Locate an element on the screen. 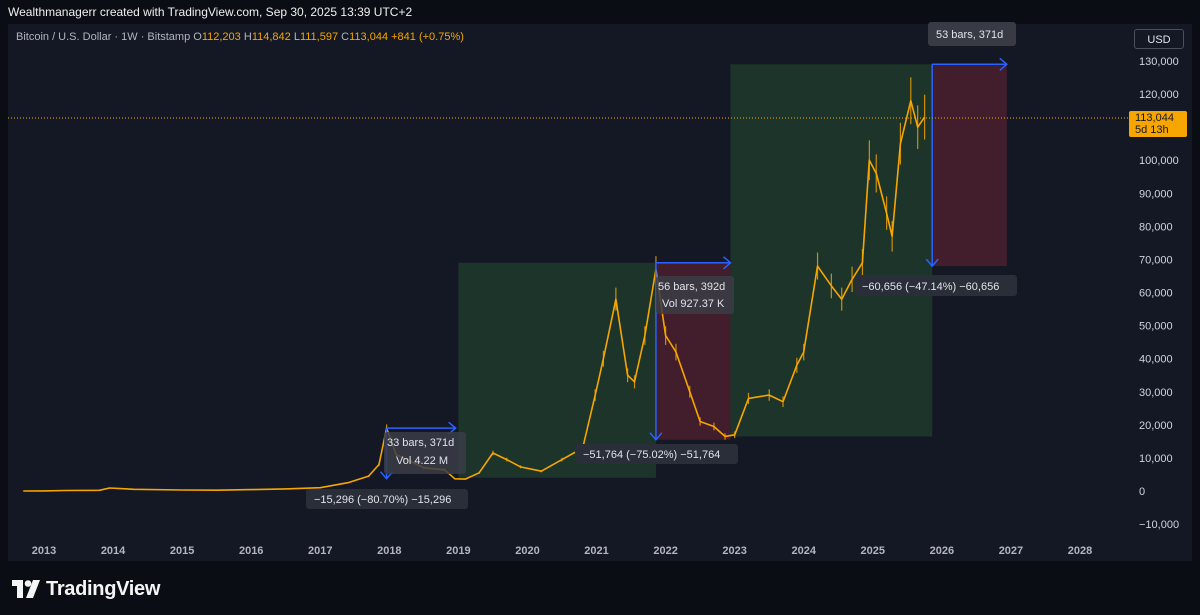 The height and width of the screenshot is (615, 1200). measure-bars-2026: 53 bars, 371d is located at coordinates (969, 35).